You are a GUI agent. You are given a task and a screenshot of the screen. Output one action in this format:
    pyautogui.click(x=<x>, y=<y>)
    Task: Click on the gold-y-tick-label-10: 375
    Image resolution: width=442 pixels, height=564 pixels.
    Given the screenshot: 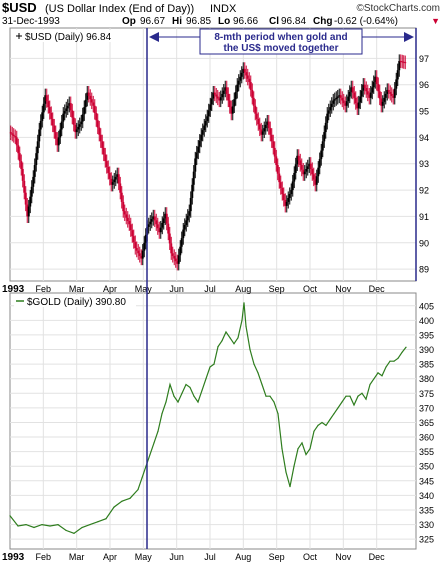 What is the action you would take?
    pyautogui.click(x=426, y=394)
    